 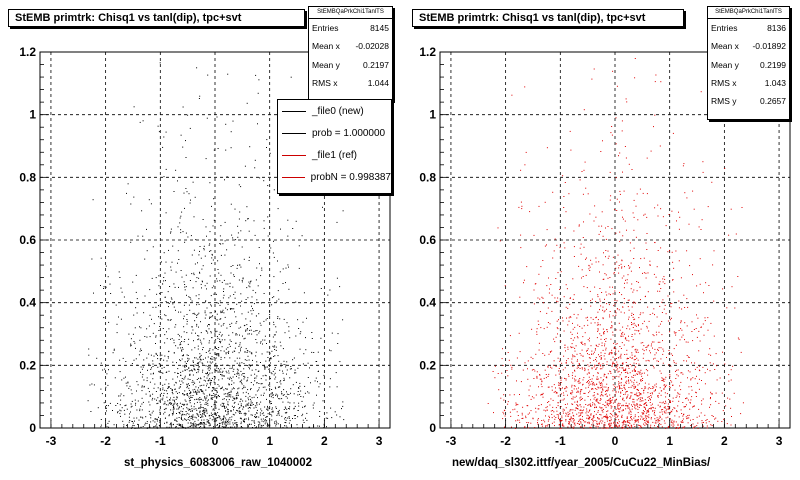 I want to click on legend-line-red, so click(x=294, y=155).